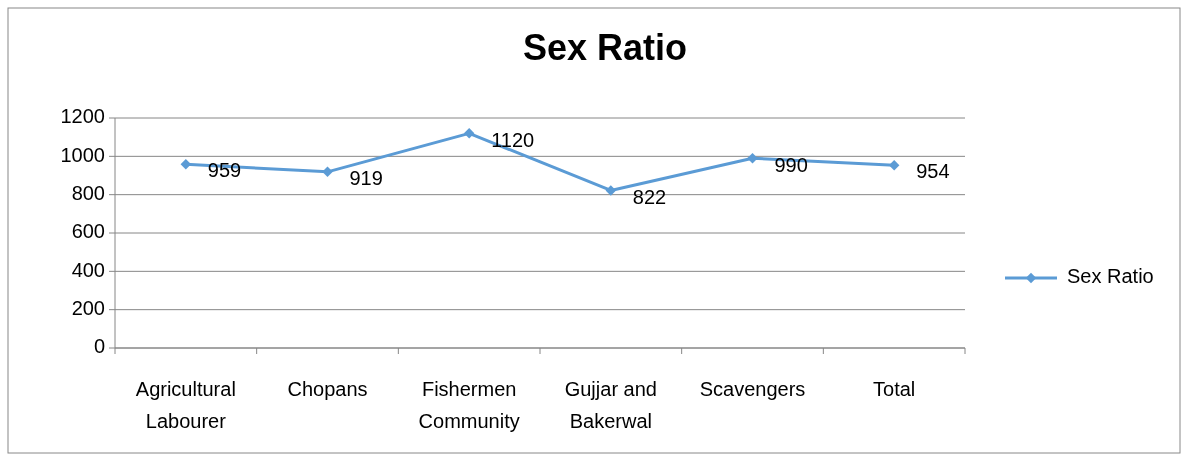 This screenshot has height=461, width=1189. Describe the element at coordinates (185, 405) in the screenshot. I see `x-tick-label: Agricultural Labourer` at that location.